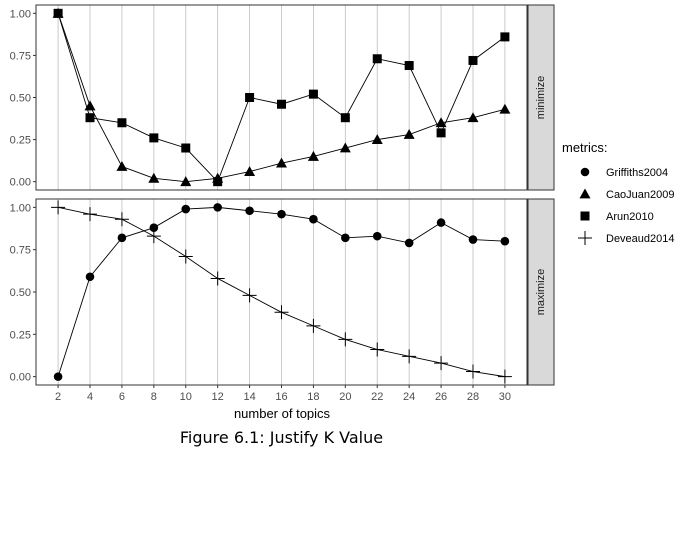 The height and width of the screenshot is (550, 697). Describe the element at coordinates (637, 173) in the screenshot. I see `legend-label: Griffiths2004` at that location.